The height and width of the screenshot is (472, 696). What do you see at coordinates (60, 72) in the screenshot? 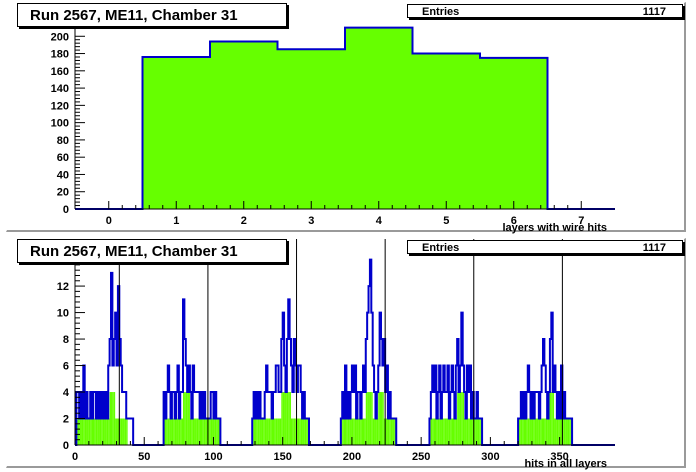
I see `top-y-tick-label: 160` at bounding box center [60, 72].